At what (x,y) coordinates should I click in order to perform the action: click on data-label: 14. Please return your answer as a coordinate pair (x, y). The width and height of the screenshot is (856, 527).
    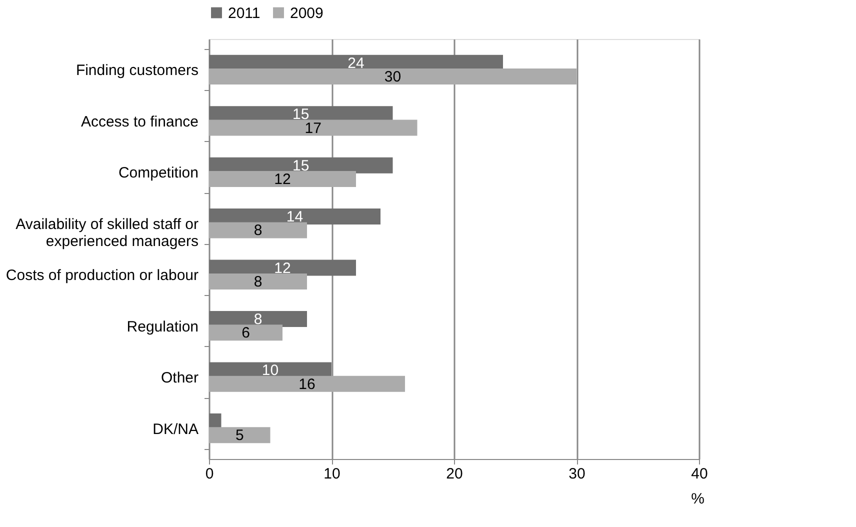
    Looking at the image, I should click on (295, 217).